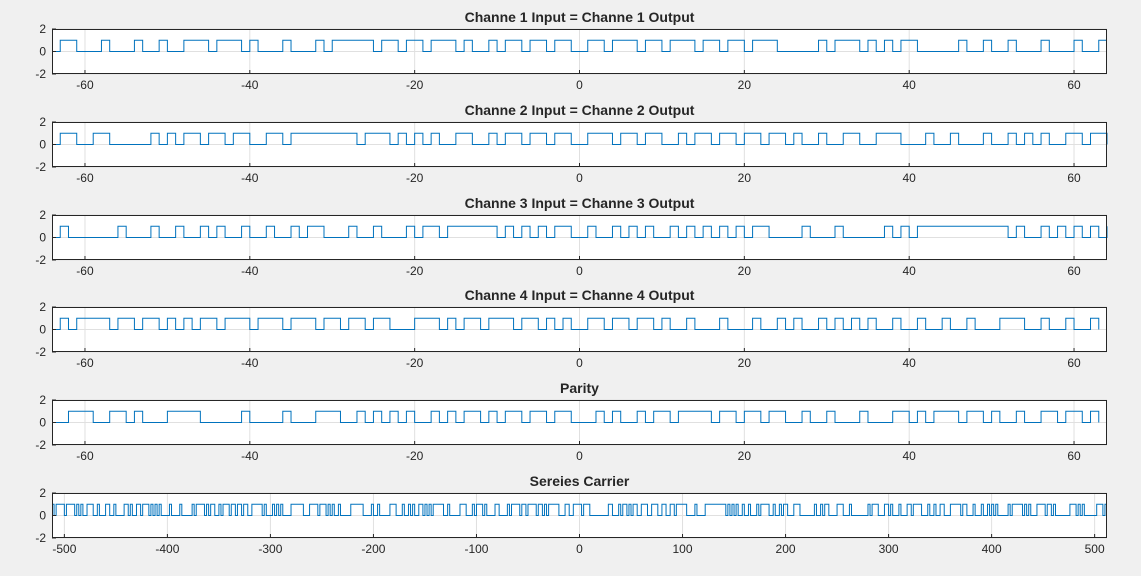 The height and width of the screenshot is (576, 1141). I want to click on x-tick-label: 400, so click(992, 549).